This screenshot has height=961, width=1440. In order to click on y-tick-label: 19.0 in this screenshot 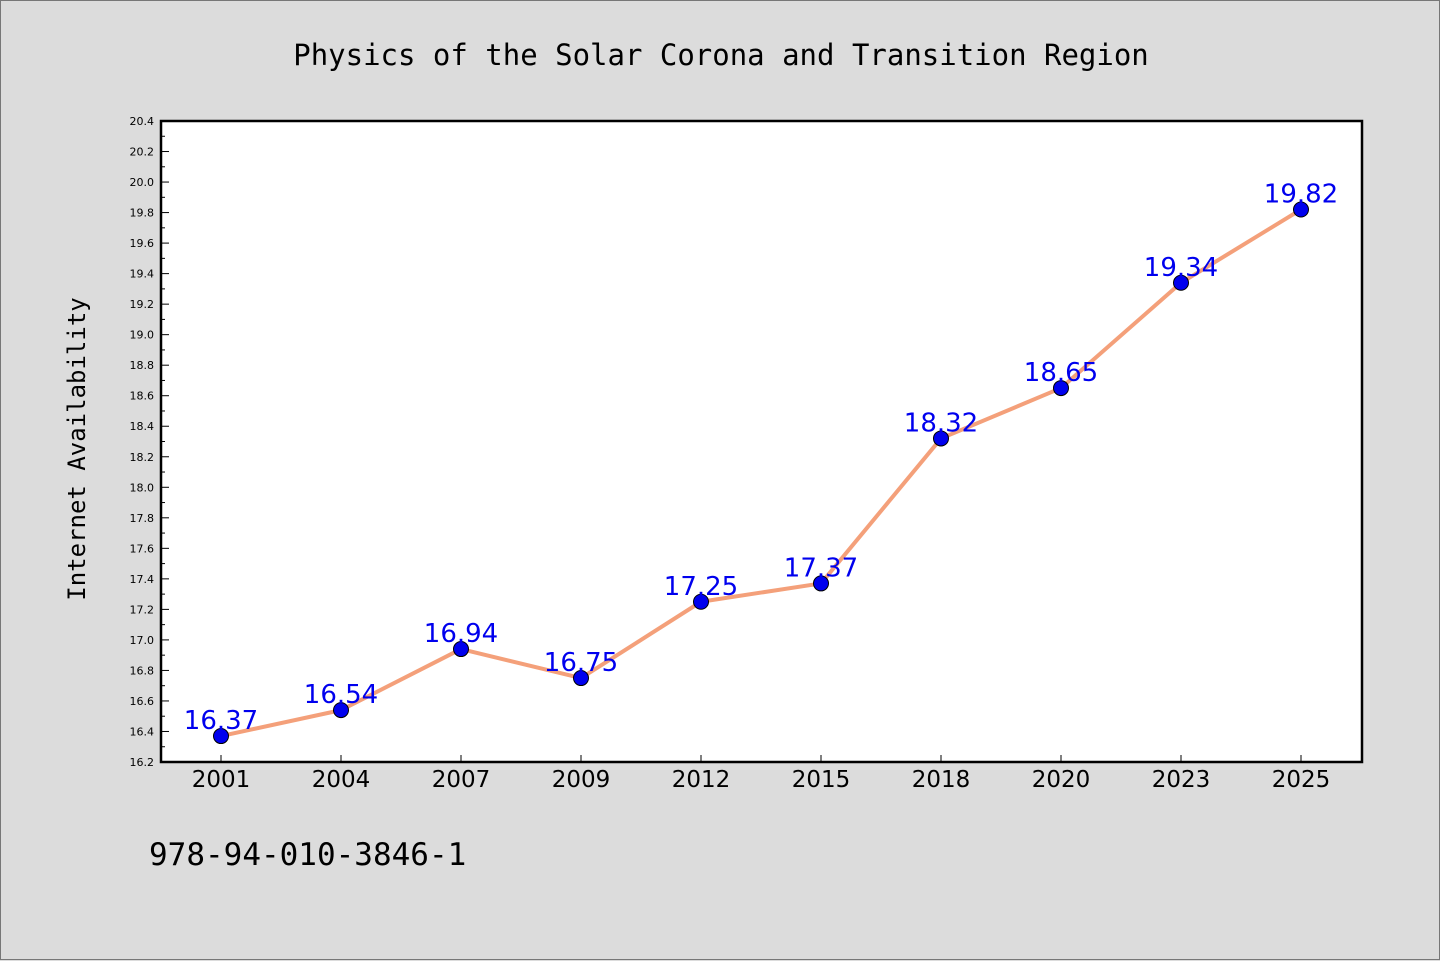, I will do `click(142, 335)`.